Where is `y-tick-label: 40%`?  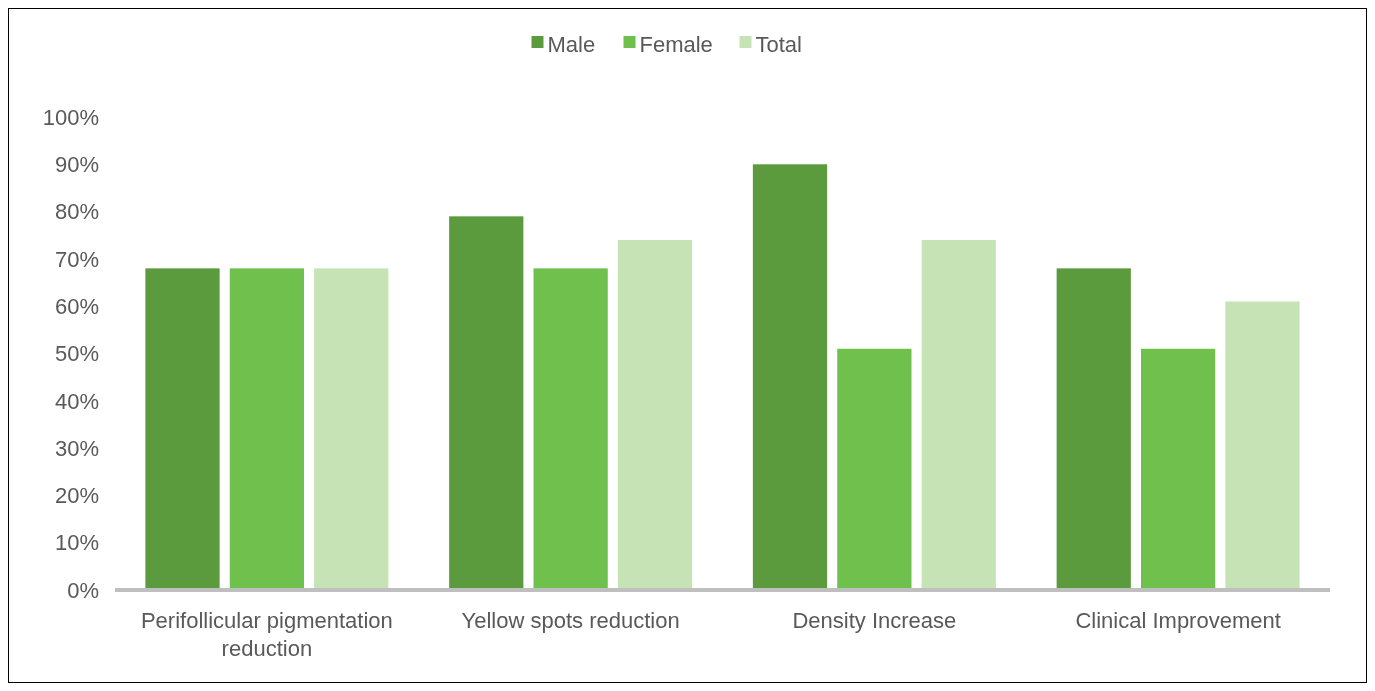
y-tick-label: 40% is located at coordinates (76, 401).